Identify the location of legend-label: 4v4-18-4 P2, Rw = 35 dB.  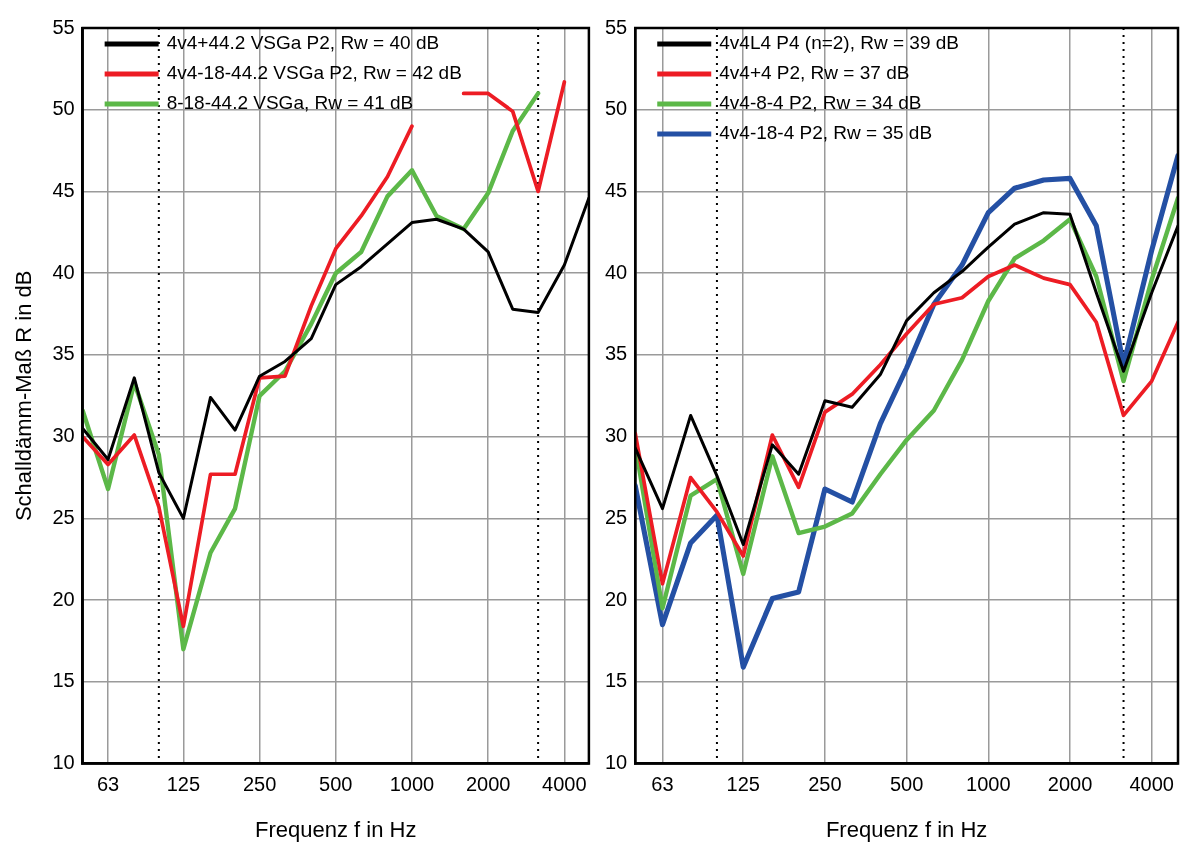
(826, 133).